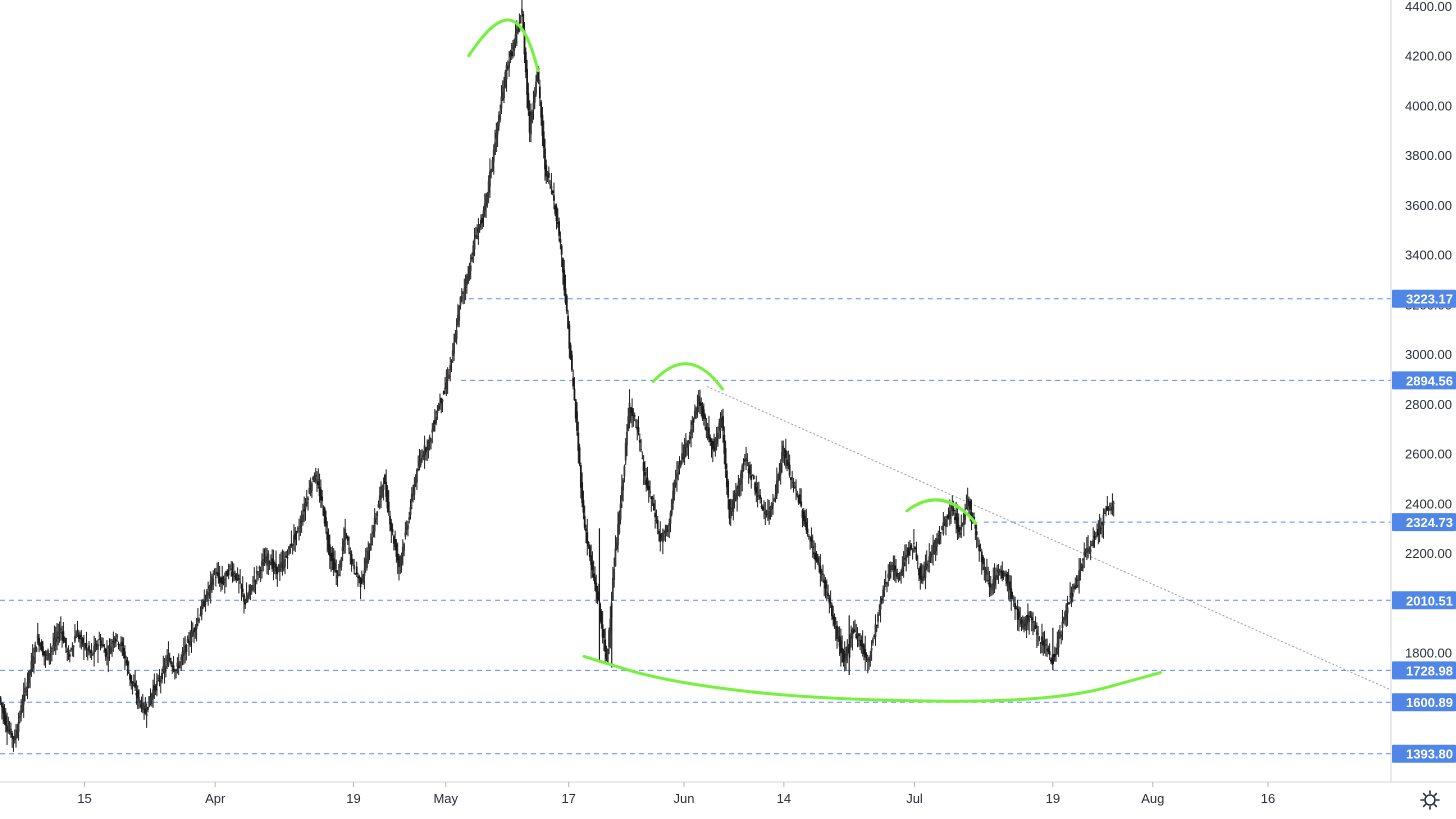 Image resolution: width=1456 pixels, height=819 pixels. I want to click on y-tick-label: 3400.00, so click(1428, 255).